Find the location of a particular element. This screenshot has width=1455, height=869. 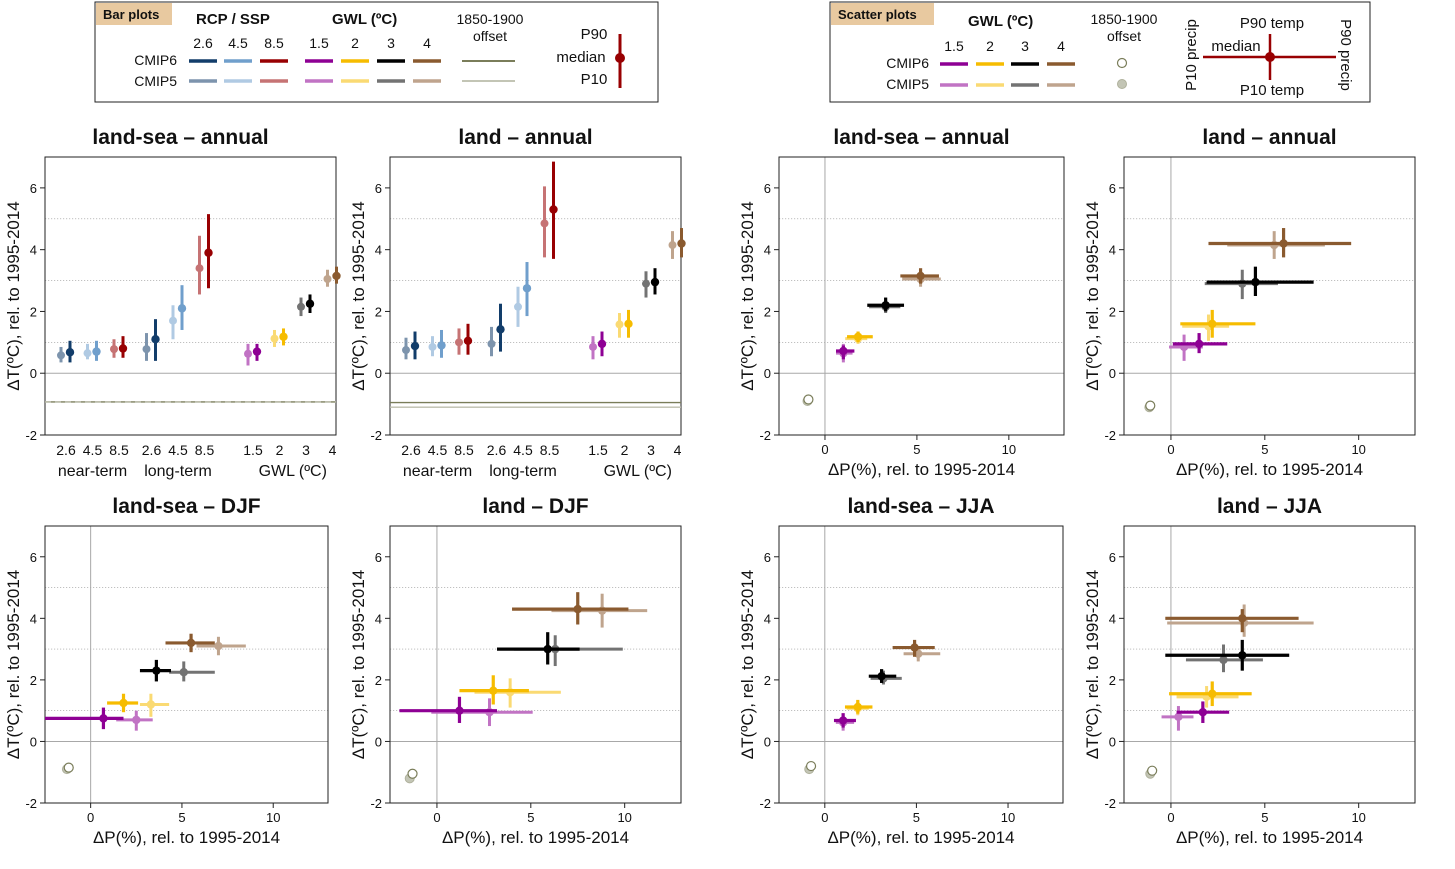

legend-bar-gwl-item: 2 is located at coordinates (355, 43).